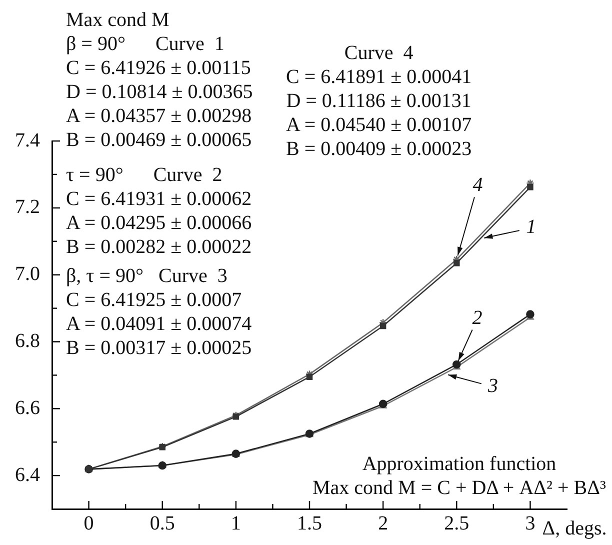 Image resolution: width=612 pixels, height=545 pixels. What do you see at coordinates (27, 140) in the screenshot?
I see `y-tick-label: 7.4` at bounding box center [27, 140].